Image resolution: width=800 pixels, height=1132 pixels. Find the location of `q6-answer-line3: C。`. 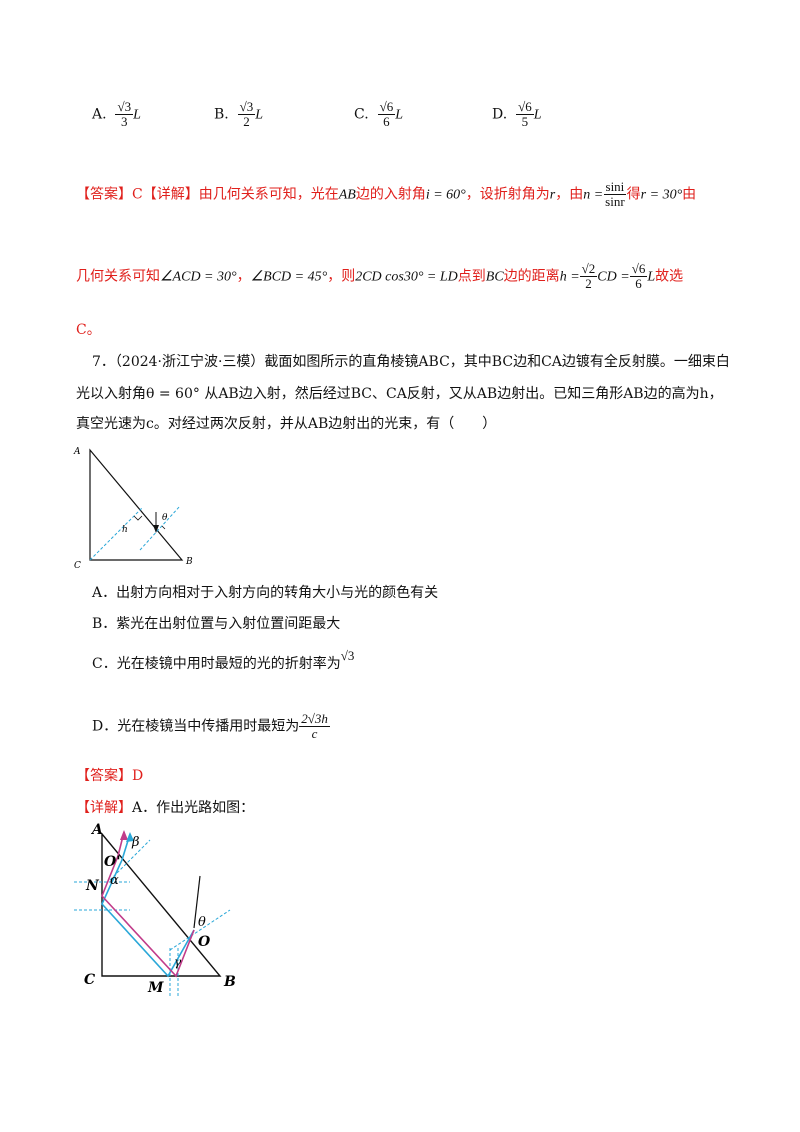

q6-answer-line3: C。 is located at coordinates (88, 330).